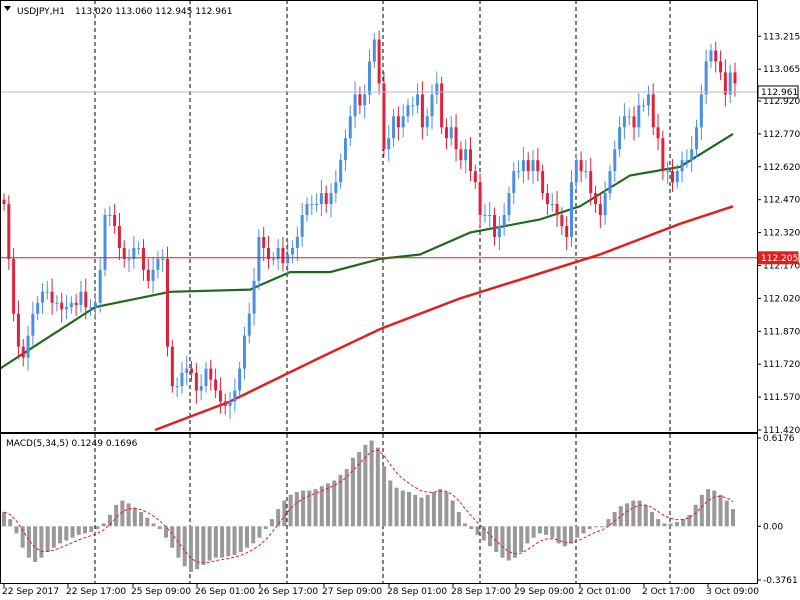  Describe the element at coordinates (732, 592) in the screenshot. I see `time-tick-label: 3 Oct 09:00` at that location.